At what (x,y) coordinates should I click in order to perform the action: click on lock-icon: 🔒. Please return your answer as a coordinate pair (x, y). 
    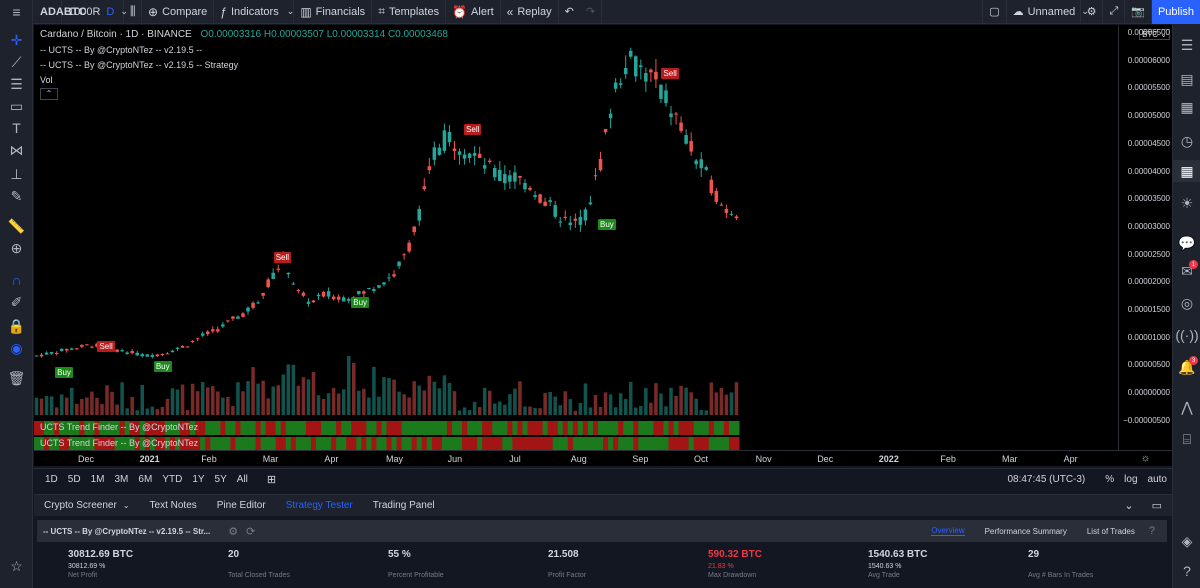
    Looking at the image, I should click on (16, 325).